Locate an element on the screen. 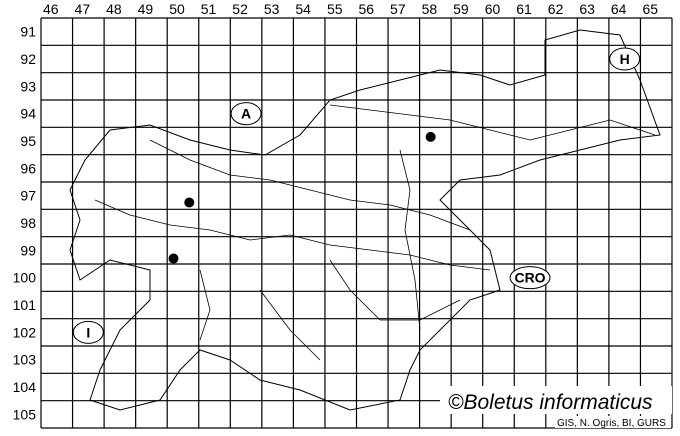  country-label: I is located at coordinates (88, 332).